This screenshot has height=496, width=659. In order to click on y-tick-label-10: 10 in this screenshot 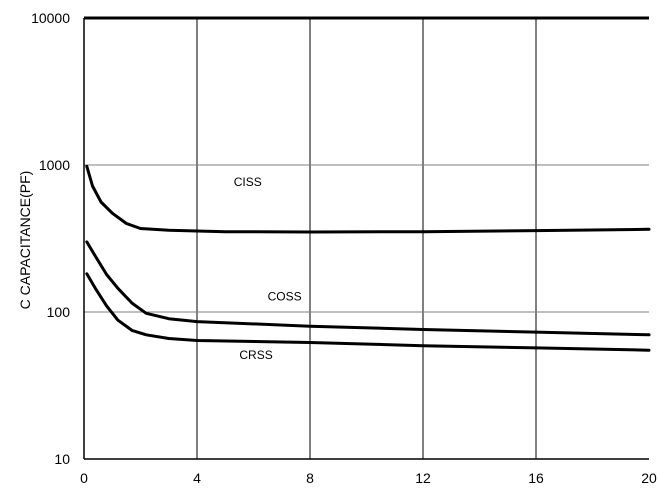, I will do `click(62, 459)`.